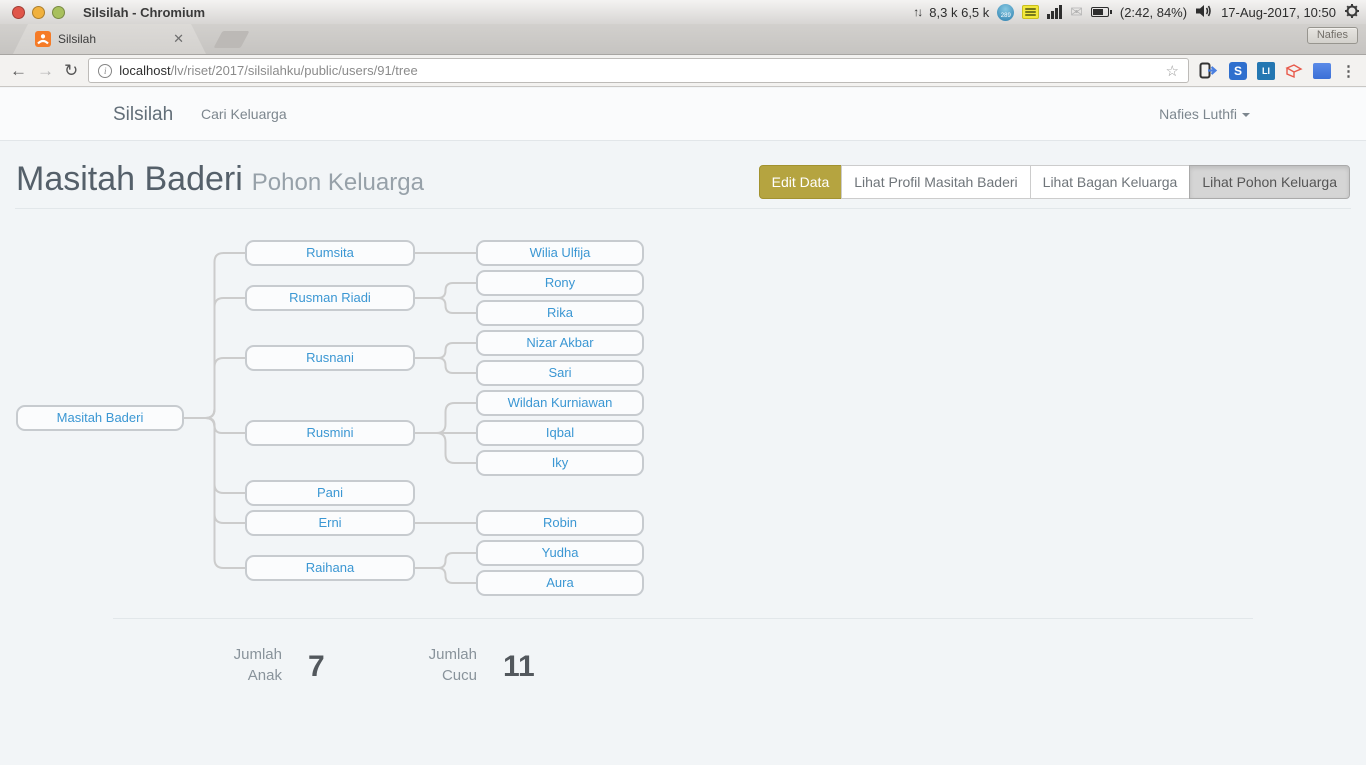  I want to click on mail-icon: ✉, so click(1076, 12).